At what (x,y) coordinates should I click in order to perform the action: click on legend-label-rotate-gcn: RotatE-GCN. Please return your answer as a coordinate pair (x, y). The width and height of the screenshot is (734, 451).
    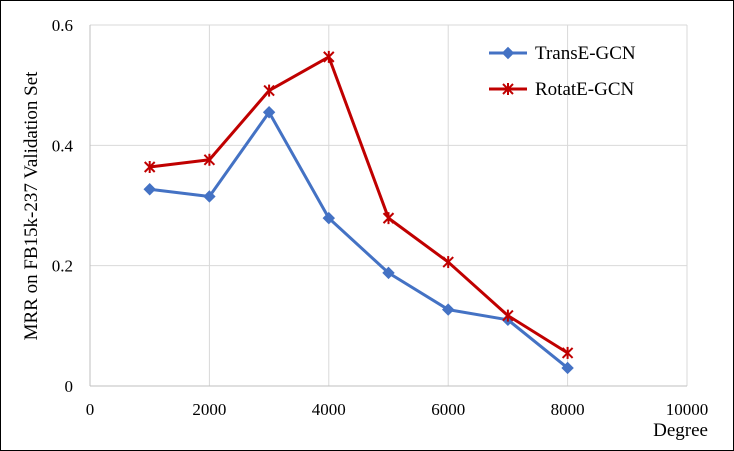
    Looking at the image, I should click on (584, 89).